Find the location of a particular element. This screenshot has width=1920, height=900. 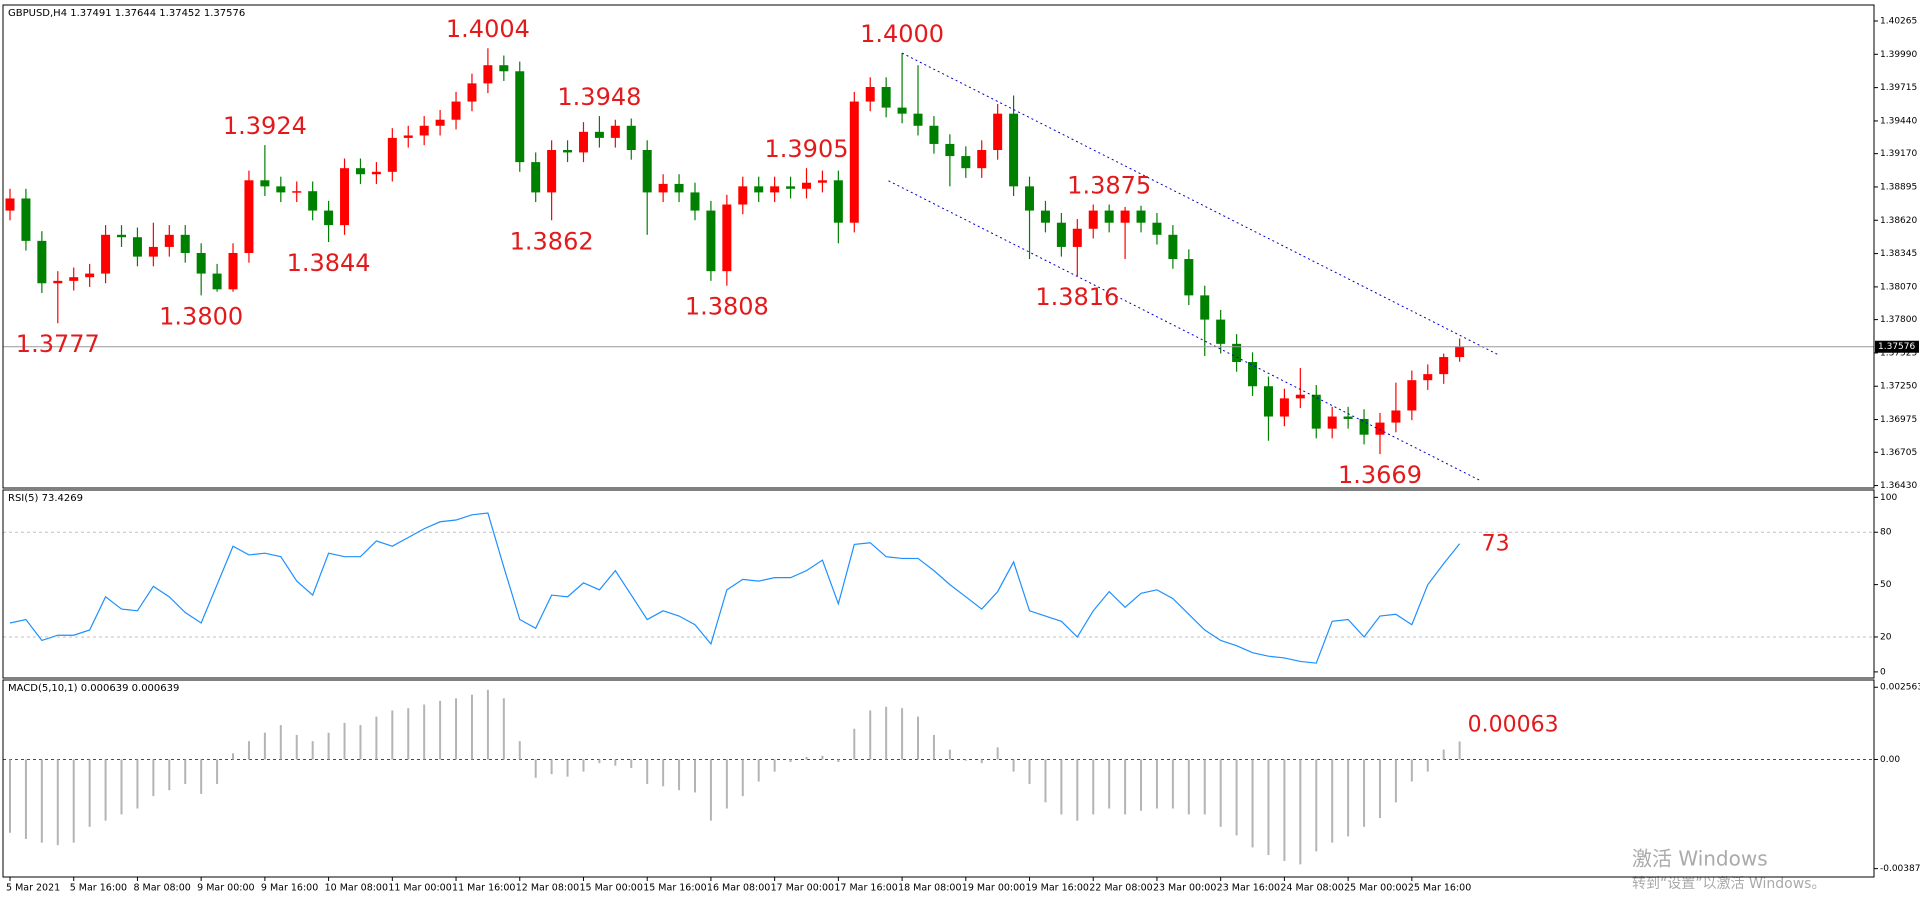

x-tick-label: 9 Mar 16:00 is located at coordinates (289, 888).